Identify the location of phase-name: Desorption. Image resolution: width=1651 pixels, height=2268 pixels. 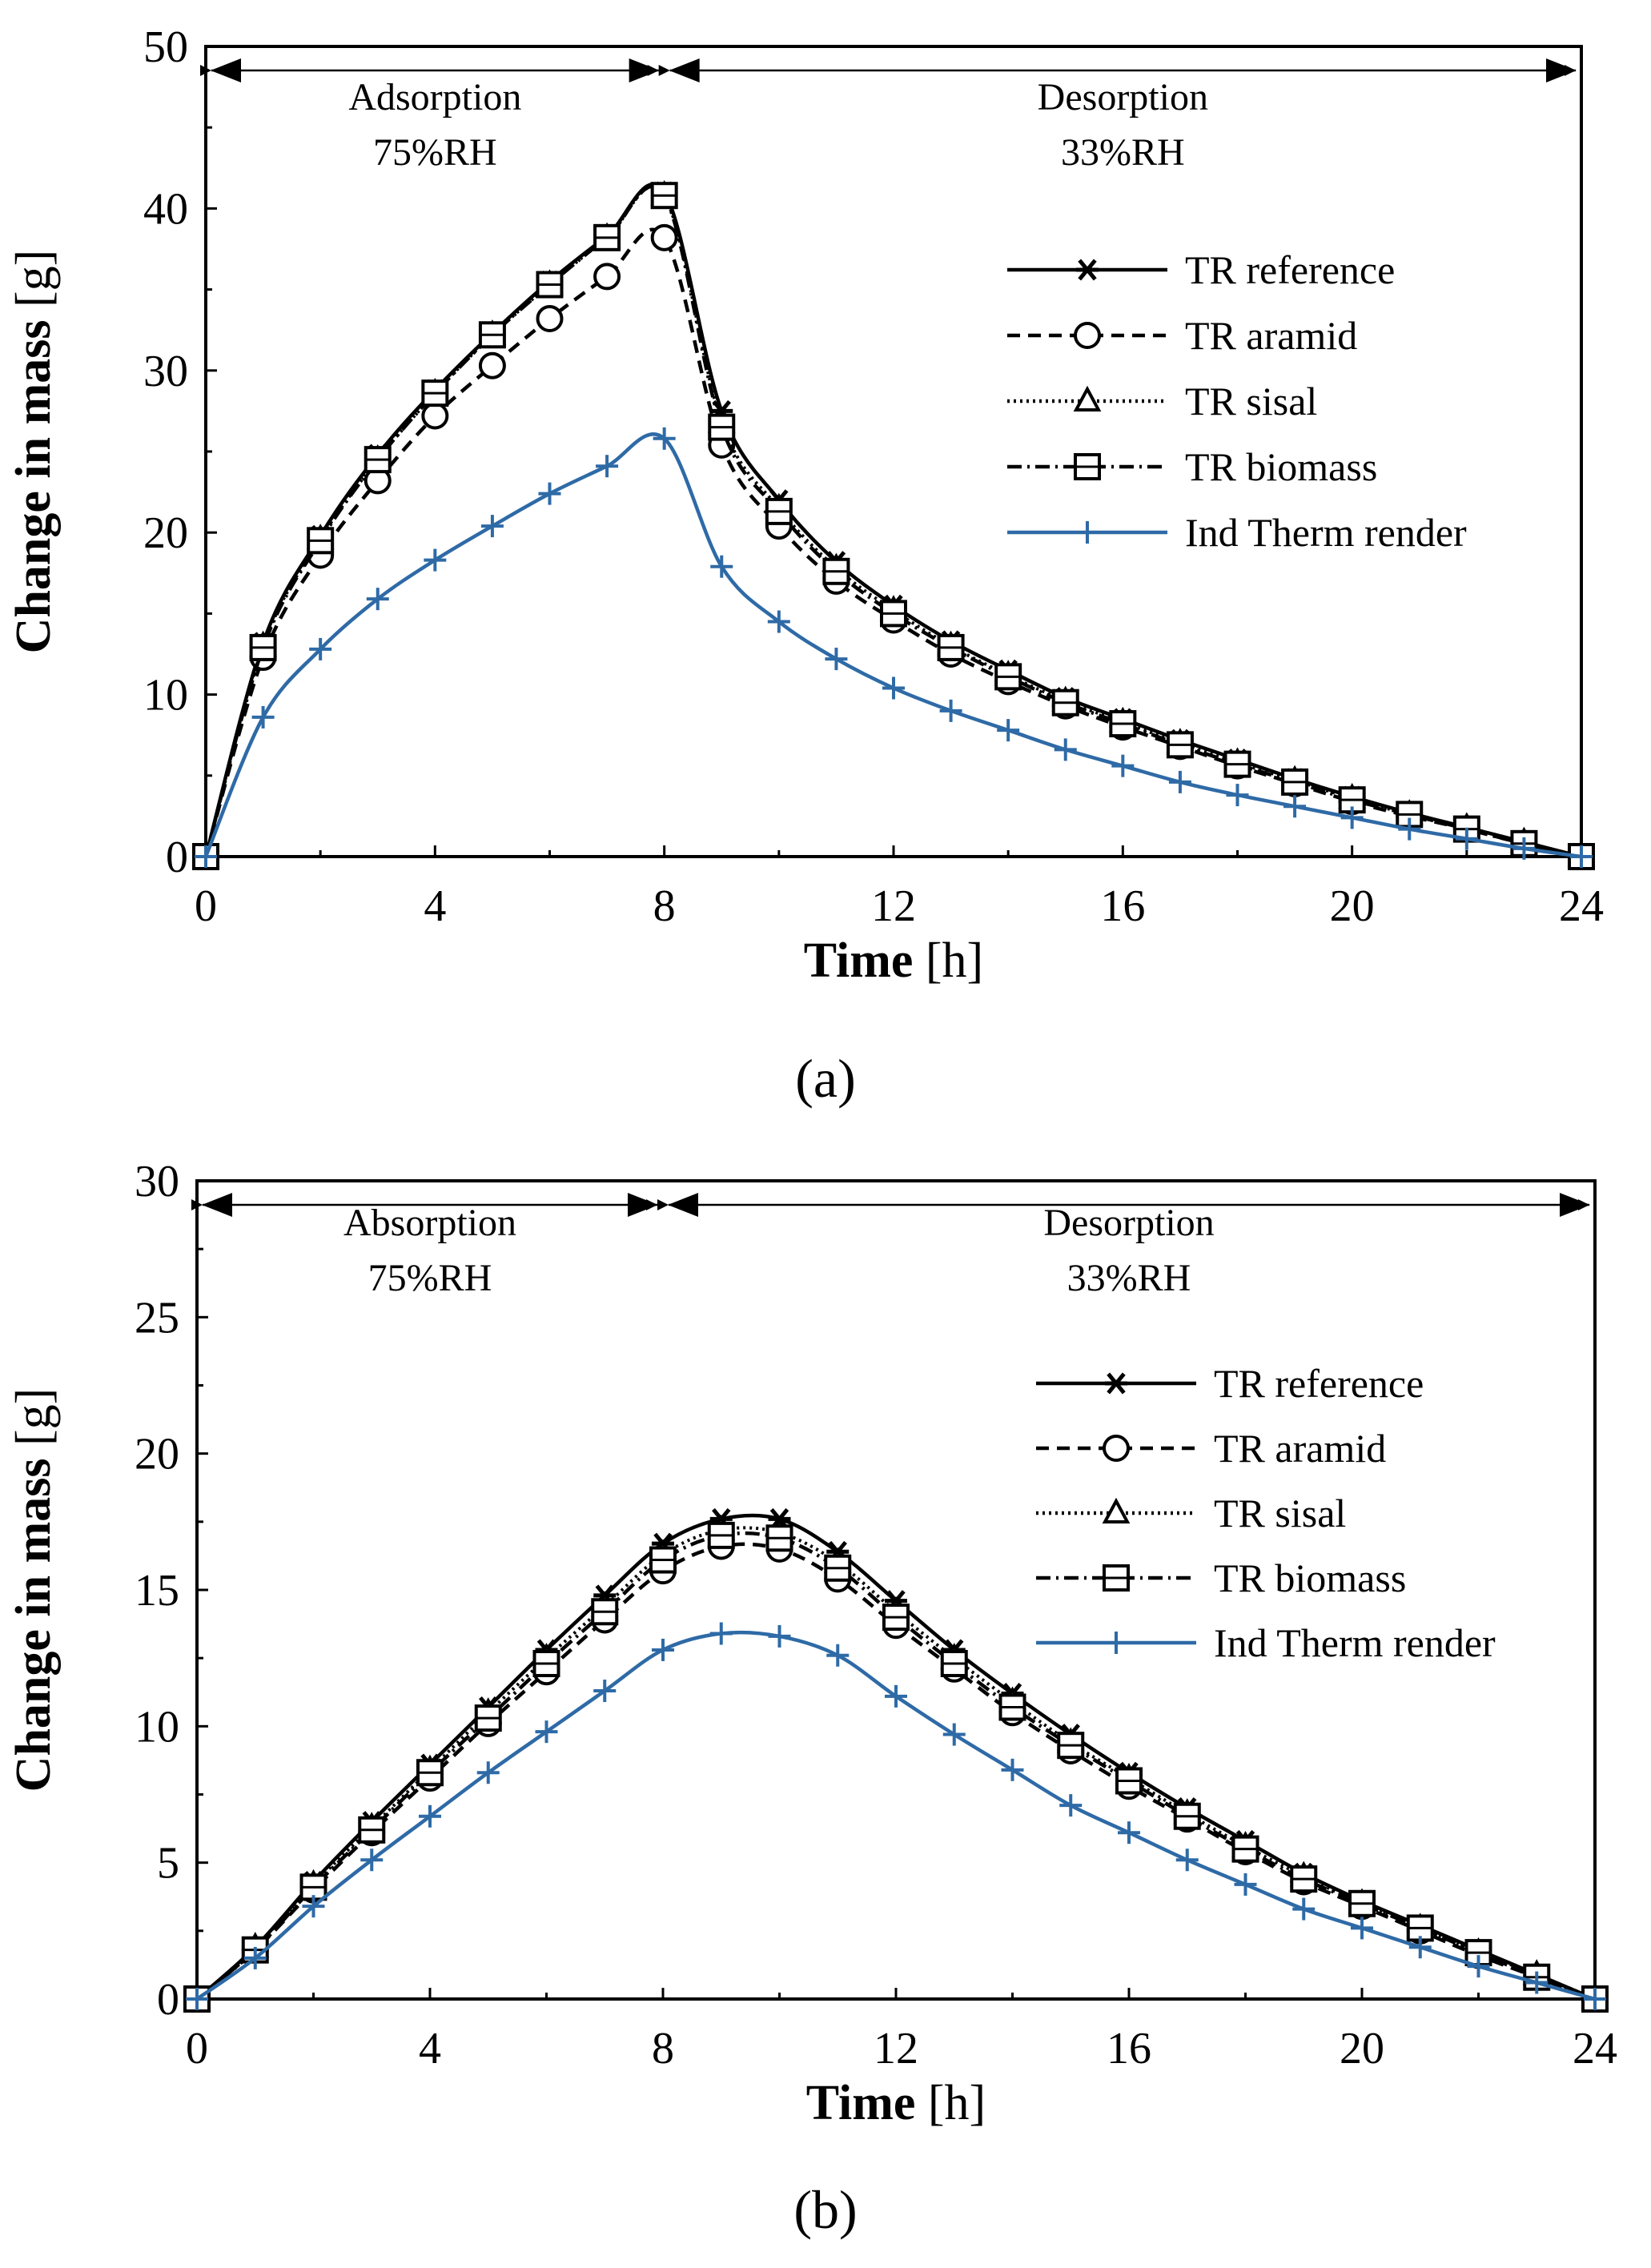
(1128, 1223).